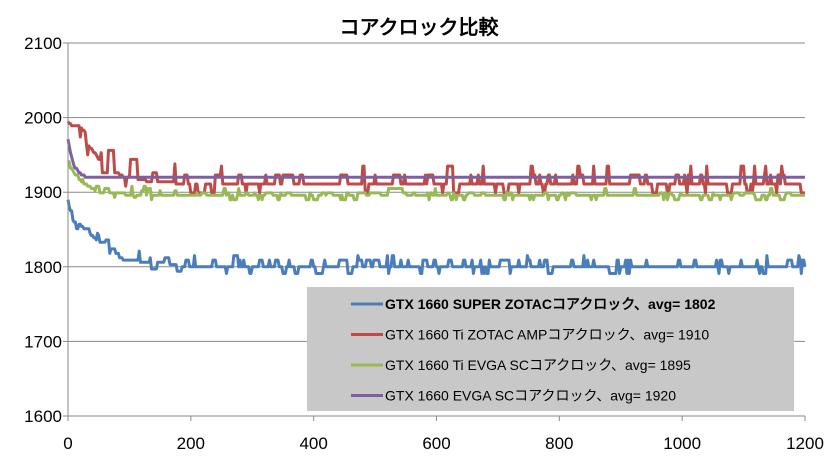 The height and width of the screenshot is (458, 838). Describe the element at coordinates (313, 443) in the screenshot. I see `x-tick-label: 400` at that location.